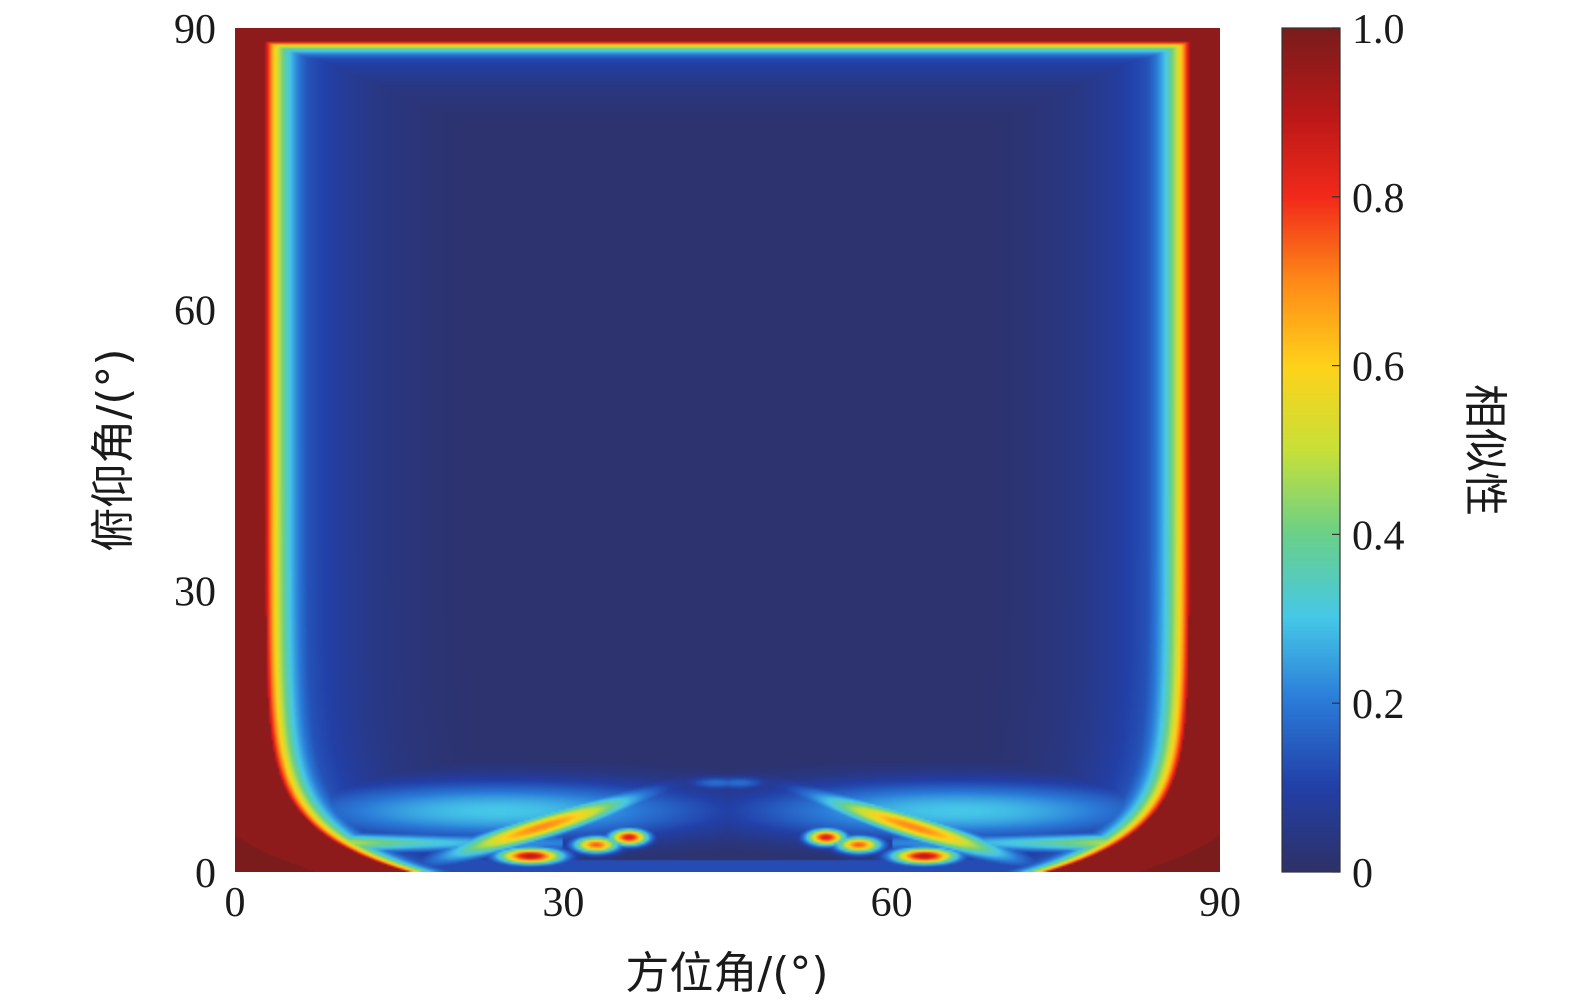 This screenshot has height=1003, width=1575. What do you see at coordinates (1220, 903) in the screenshot?
I see `x-tick-label: 90` at bounding box center [1220, 903].